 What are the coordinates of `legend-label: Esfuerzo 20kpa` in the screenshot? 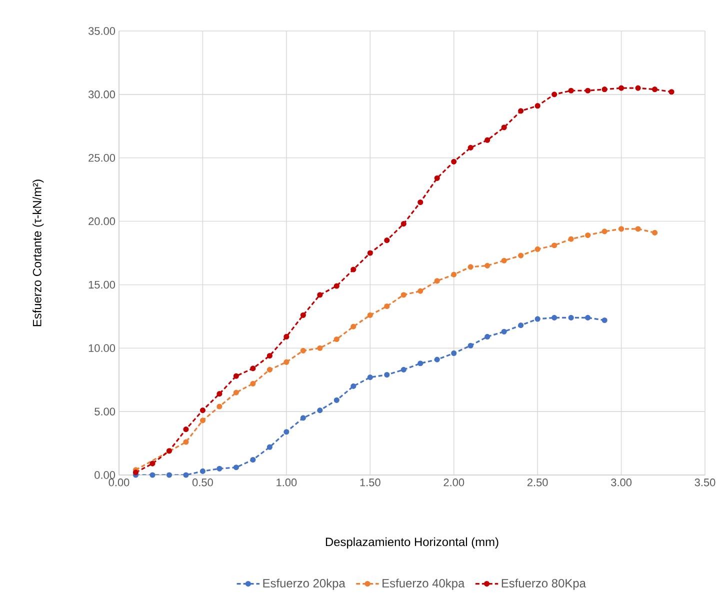 It's located at (304, 584).